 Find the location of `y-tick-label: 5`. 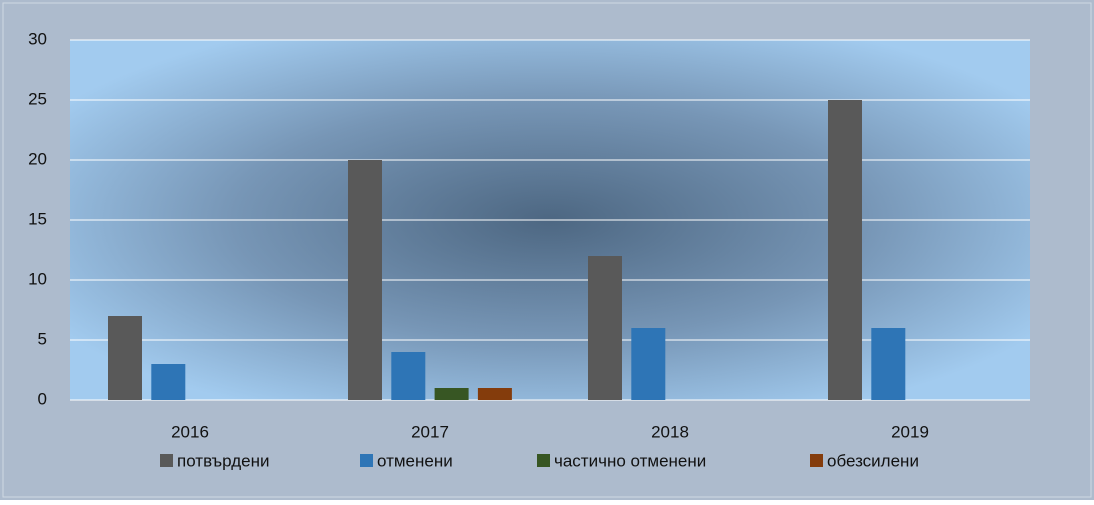

y-tick-label: 5 is located at coordinates (42, 338).